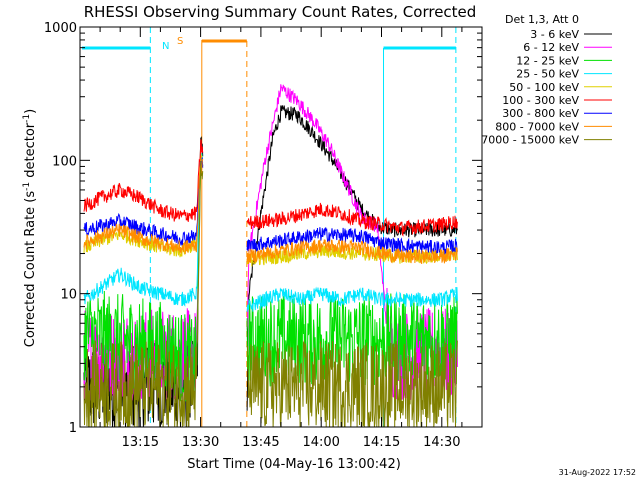 This screenshot has width=640, height=480. Describe the element at coordinates (294, 464) in the screenshot. I see `x-axis-label: Start Time (04-May-16 13:00:42)` at that location.